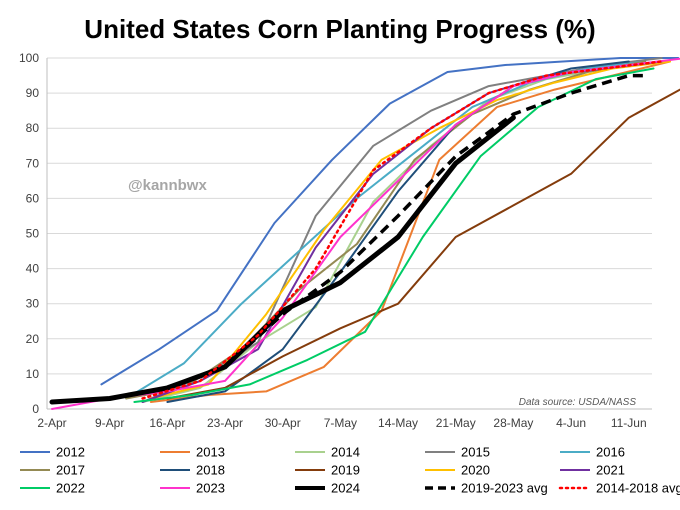  I want to click on legend-label: 2024, so click(345, 488).